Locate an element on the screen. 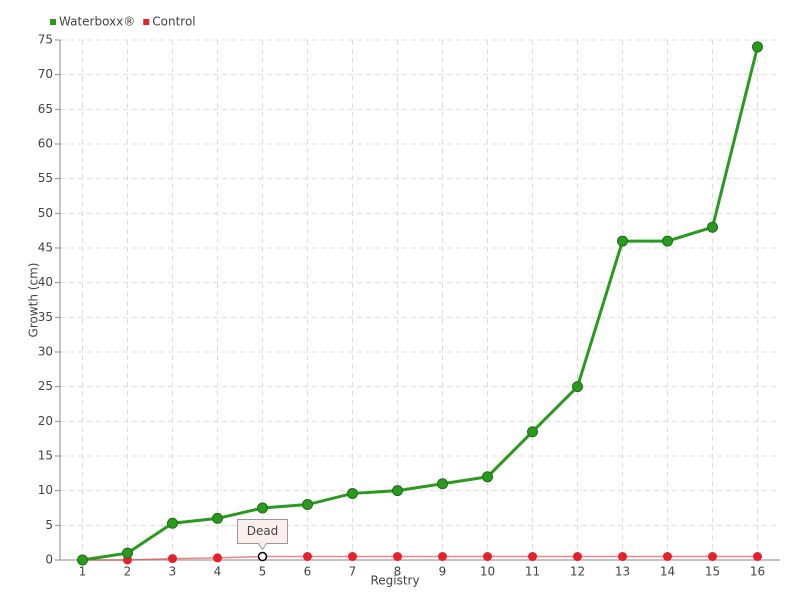  x-tick-label: 9 is located at coordinates (443, 572).